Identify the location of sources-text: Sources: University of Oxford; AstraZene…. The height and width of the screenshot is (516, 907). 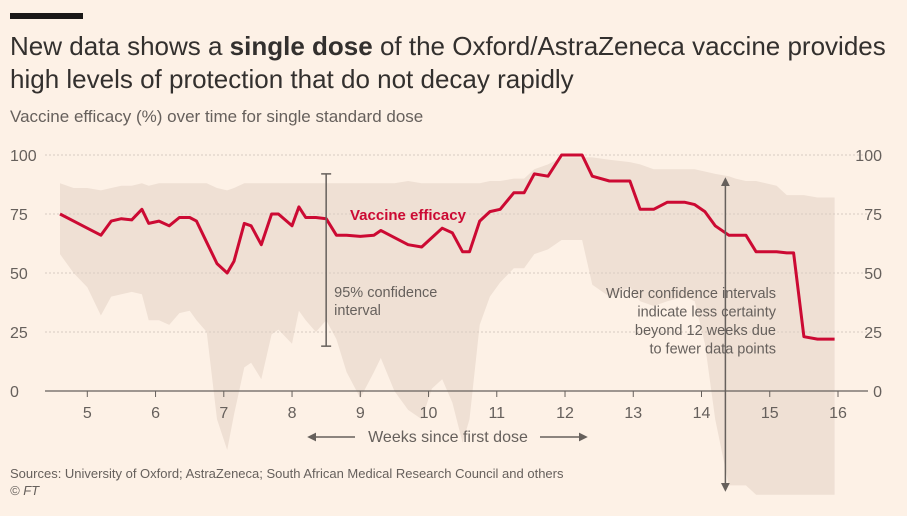
(287, 473).